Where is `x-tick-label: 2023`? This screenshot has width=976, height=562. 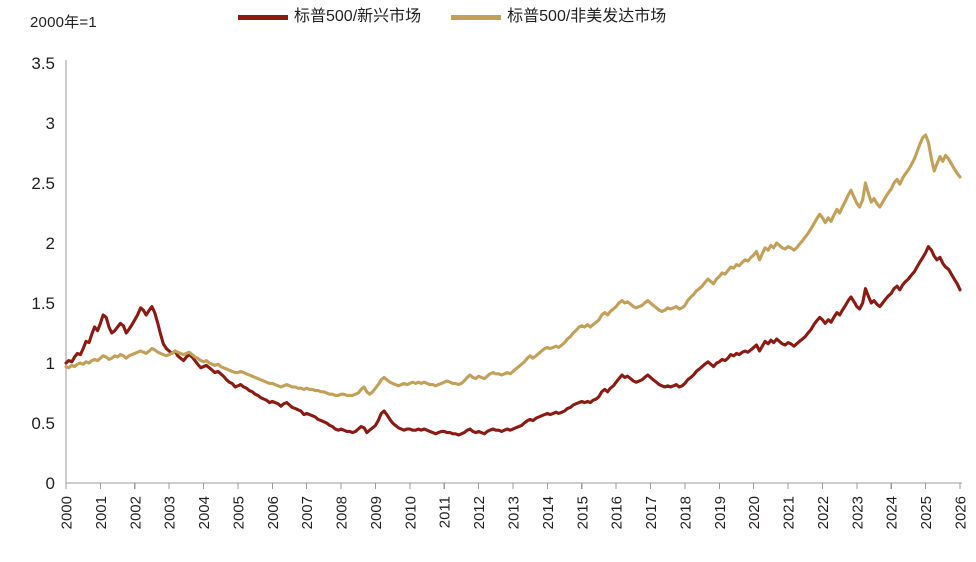
x-tick-label: 2023 is located at coordinates (857, 512).